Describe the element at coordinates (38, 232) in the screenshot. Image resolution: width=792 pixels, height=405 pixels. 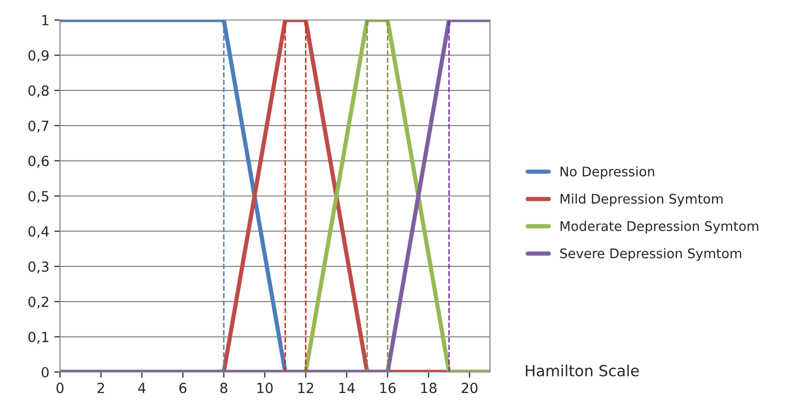
I see `y-tick-label: 0,4` at that location.